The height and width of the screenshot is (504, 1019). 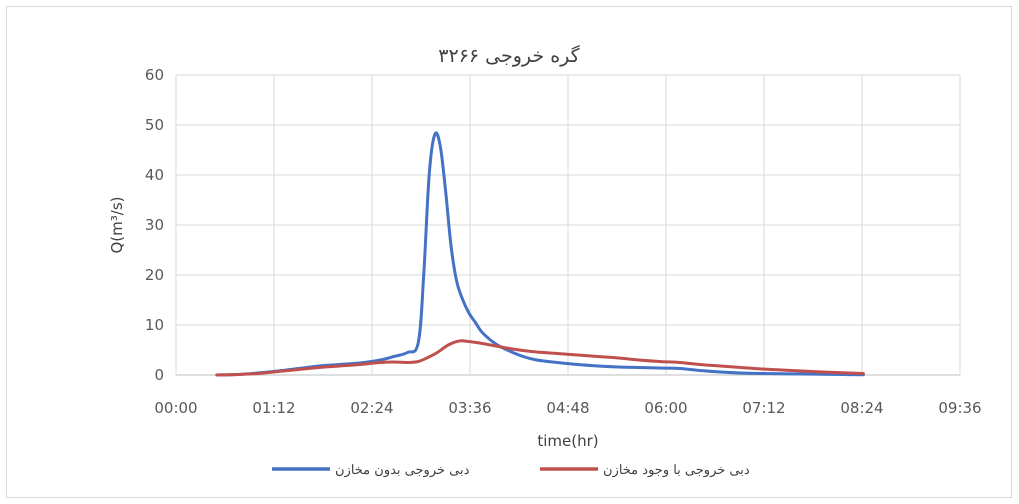 I want to click on y-tick-label: 60, so click(x=154, y=75).